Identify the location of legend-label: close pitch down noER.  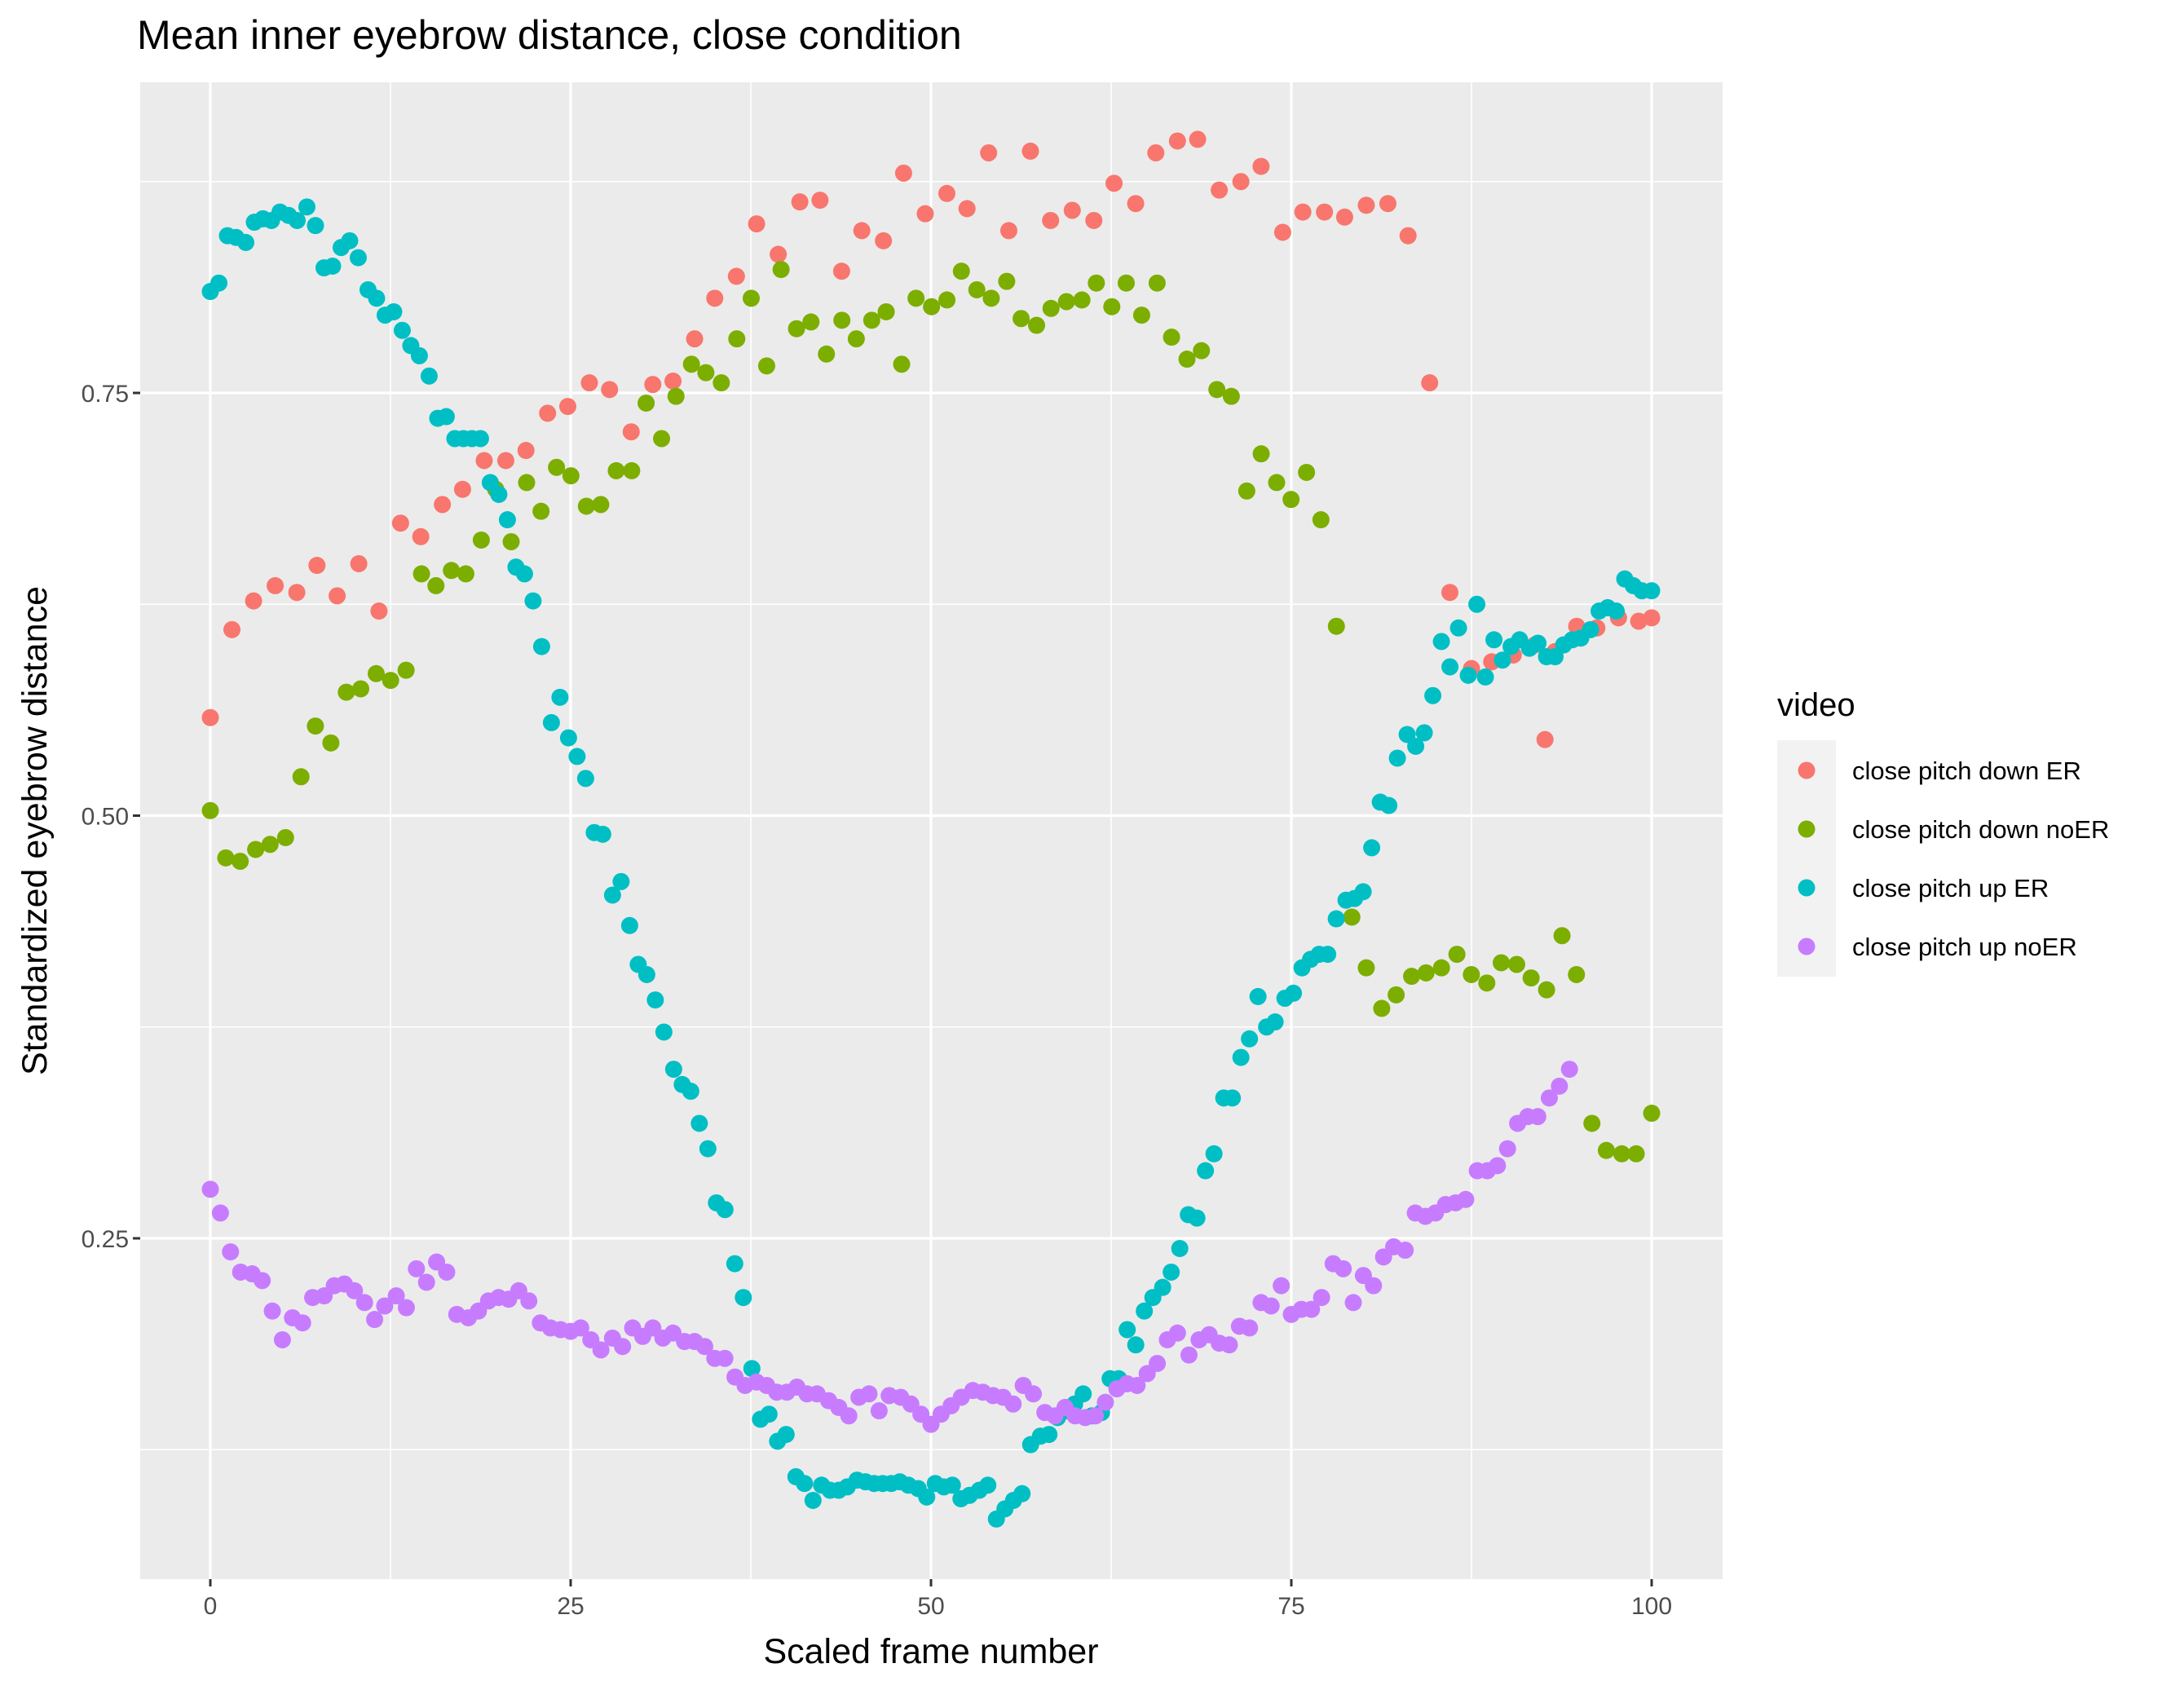
(1980, 829).